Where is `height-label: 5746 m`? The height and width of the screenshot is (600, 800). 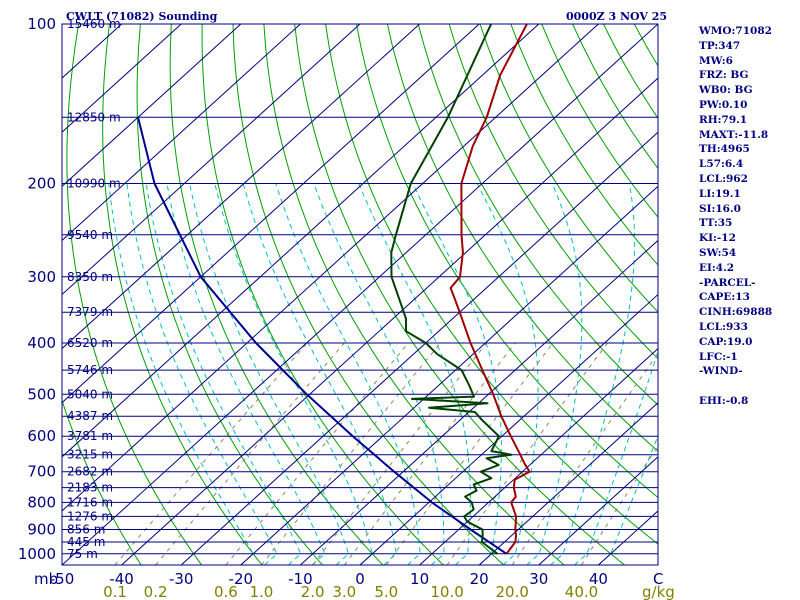
height-label: 5746 m is located at coordinates (90, 370).